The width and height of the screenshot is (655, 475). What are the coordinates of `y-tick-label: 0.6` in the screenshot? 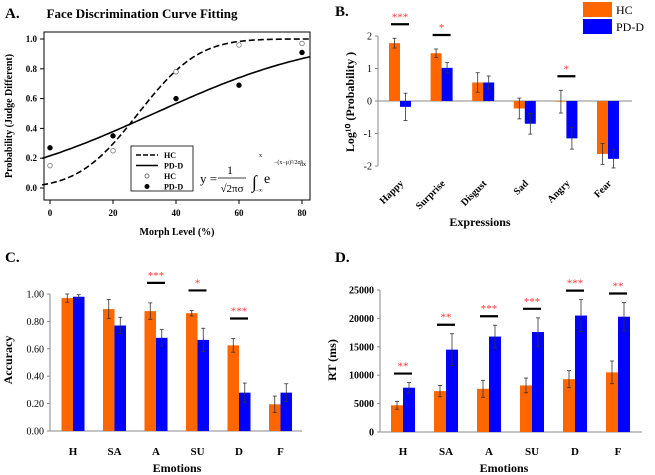 It's located at (32, 99).